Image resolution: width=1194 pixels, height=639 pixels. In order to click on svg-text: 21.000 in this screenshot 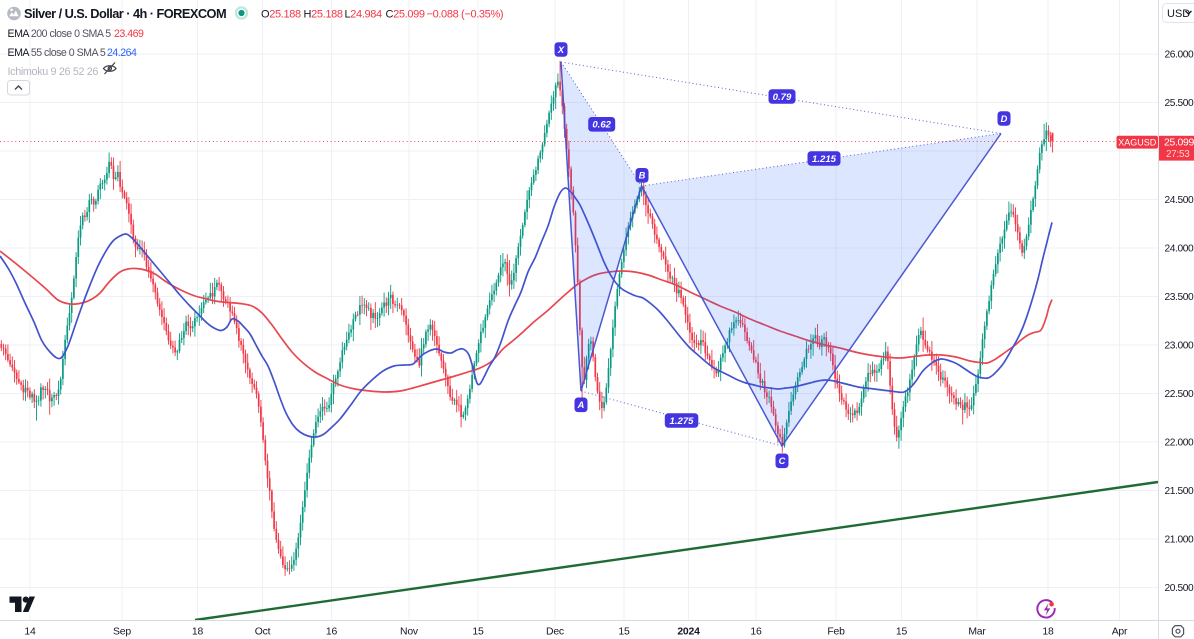, I will do `click(1179, 540)`.